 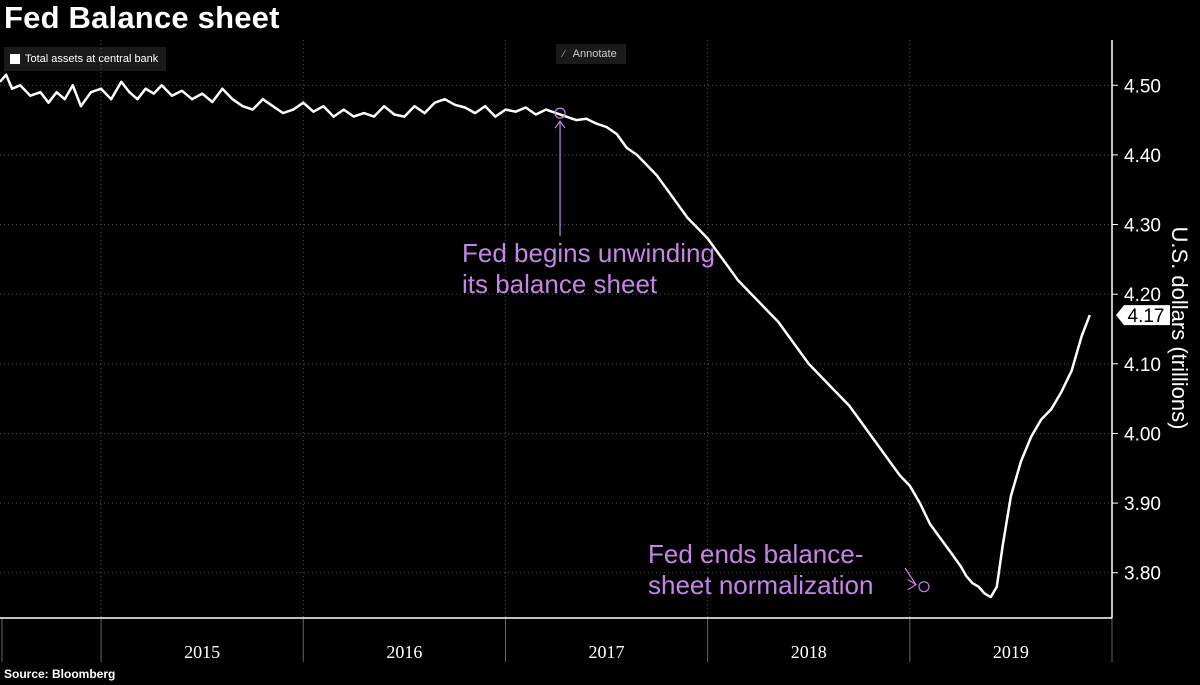 I want to click on annotate-button: ∕ Annotate, so click(x=591, y=54).